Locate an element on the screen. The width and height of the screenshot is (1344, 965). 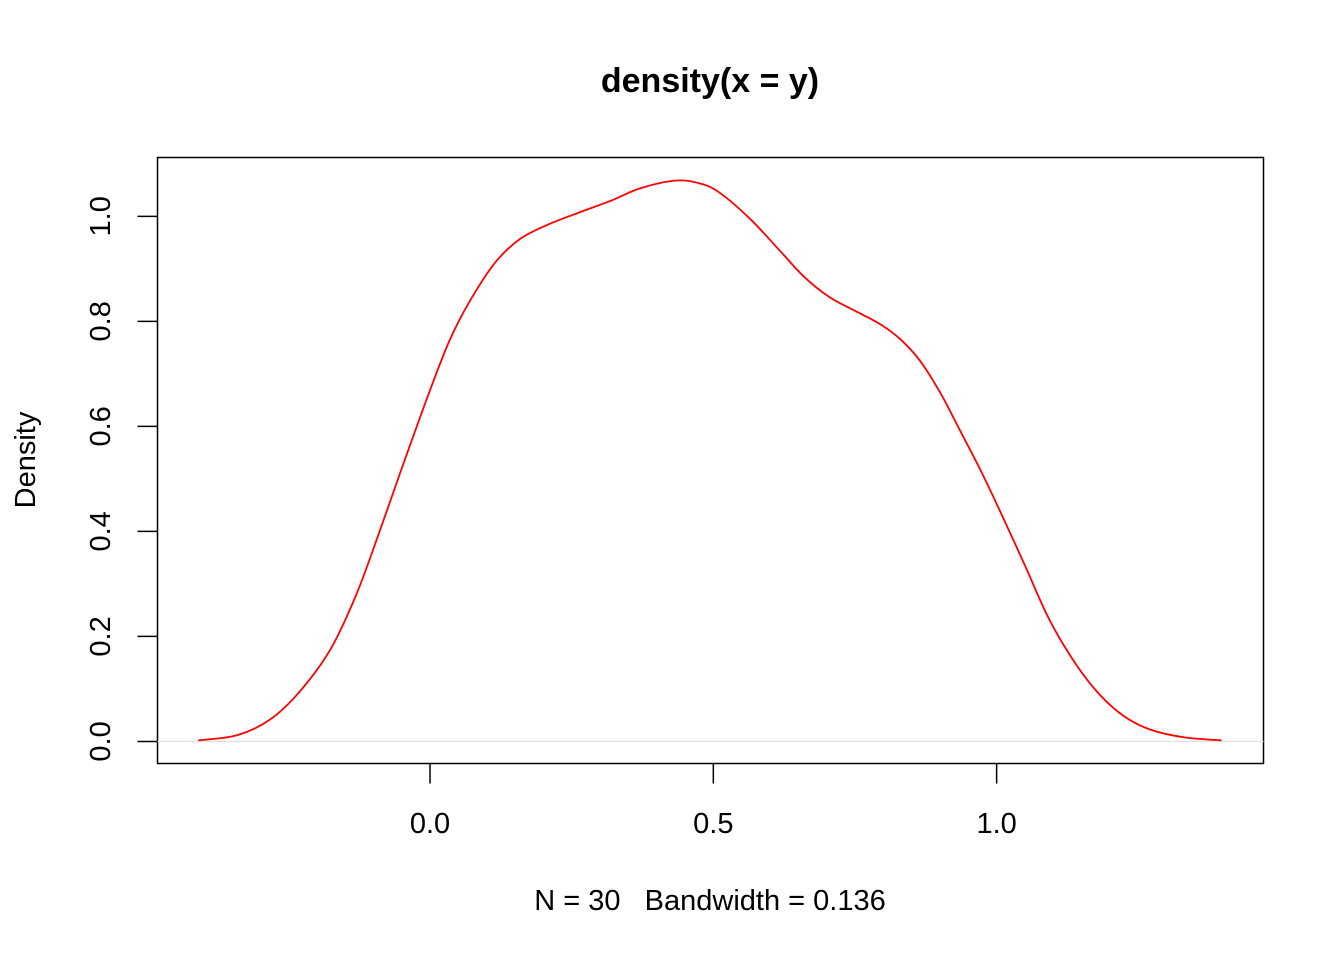
y-tick-label: 0.8 is located at coordinates (101, 321).